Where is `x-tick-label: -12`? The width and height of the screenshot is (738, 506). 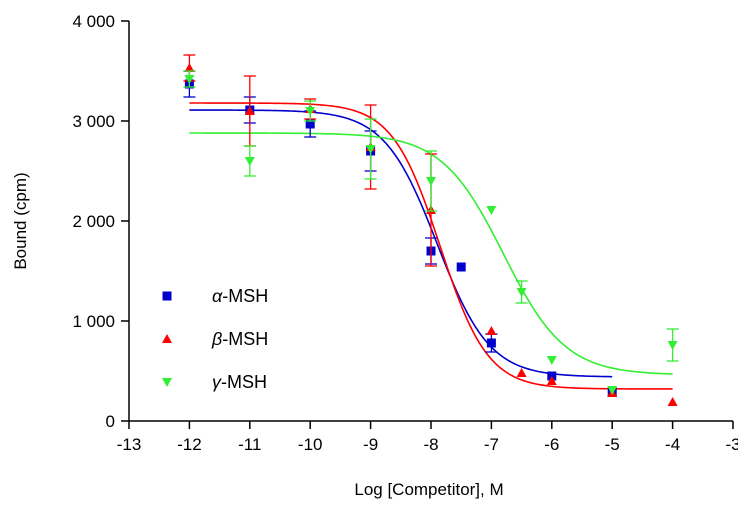 x-tick-label: -12 is located at coordinates (189, 444).